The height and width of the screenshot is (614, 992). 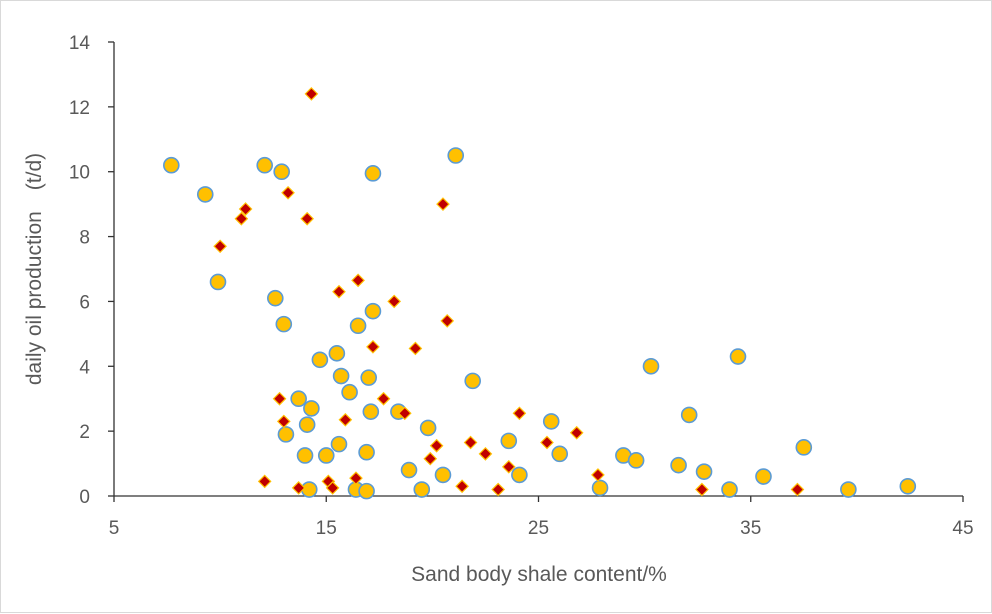 What do you see at coordinates (750, 528) in the screenshot?
I see `x-tick-label: 35` at bounding box center [750, 528].